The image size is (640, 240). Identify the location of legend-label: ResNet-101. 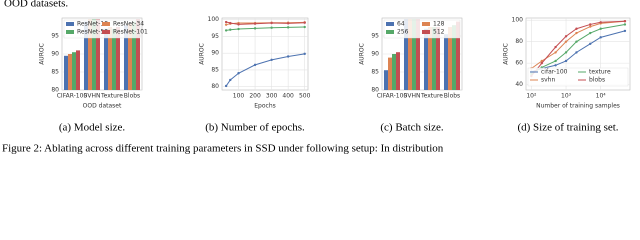
(130, 32).